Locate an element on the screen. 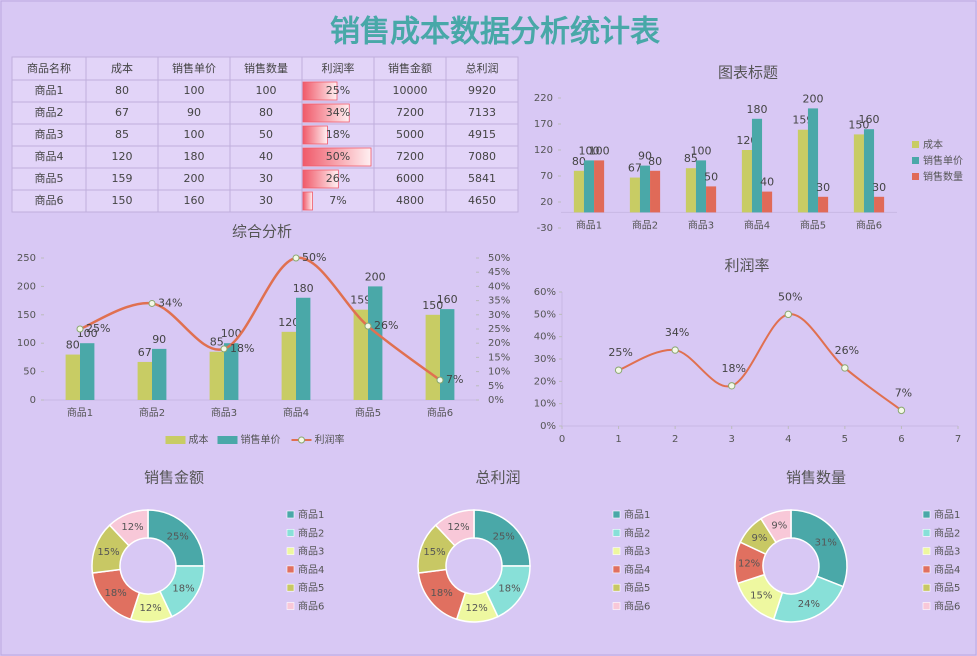 The width and height of the screenshot is (977, 656). data-label: 160 is located at coordinates (869, 119).